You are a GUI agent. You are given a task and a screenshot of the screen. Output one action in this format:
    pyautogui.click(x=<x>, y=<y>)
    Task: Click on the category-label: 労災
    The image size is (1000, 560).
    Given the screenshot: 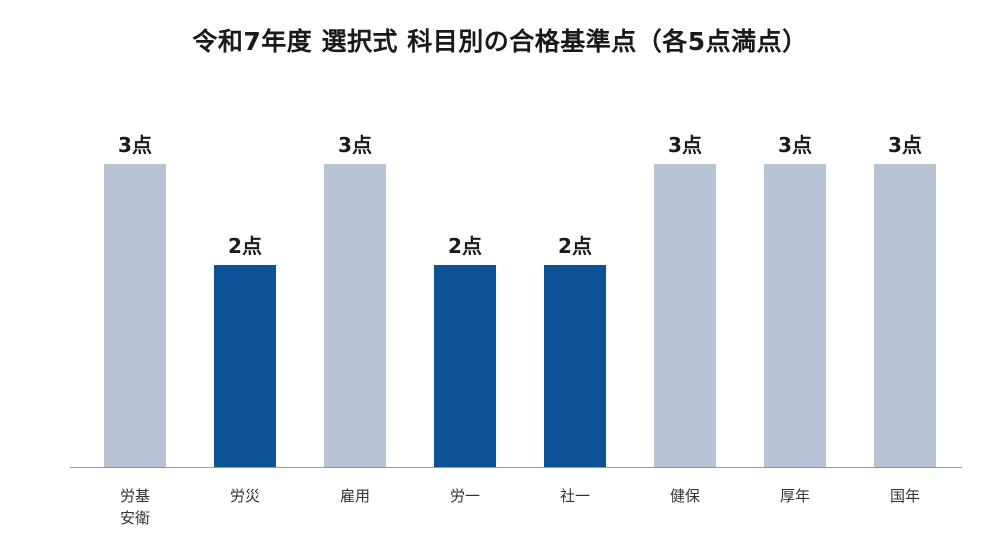 What is the action you would take?
    pyautogui.click(x=245, y=496)
    